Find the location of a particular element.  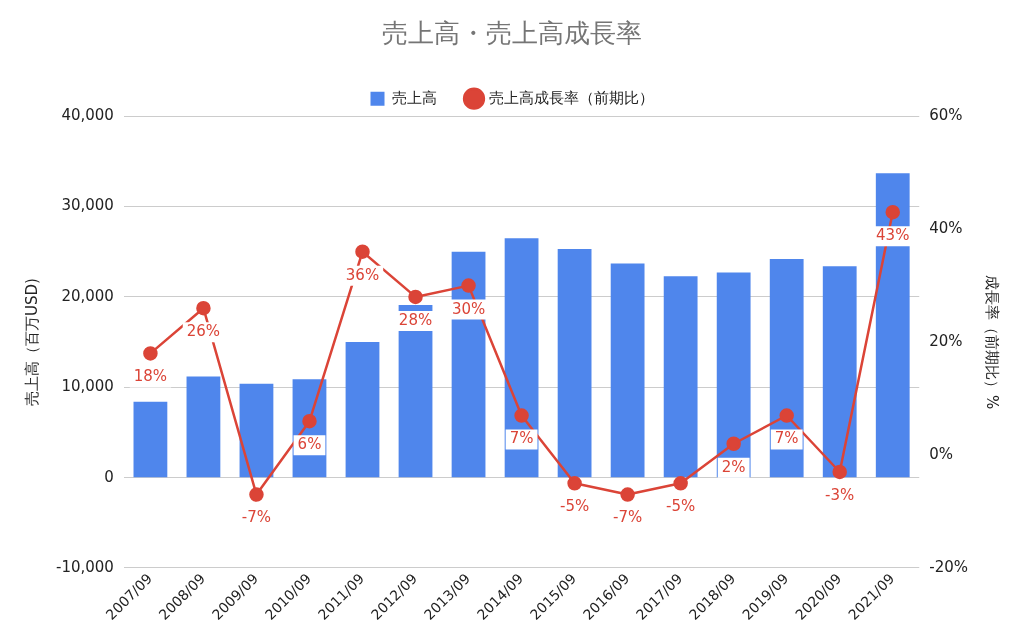

data-label: 43% is located at coordinates (893, 235).